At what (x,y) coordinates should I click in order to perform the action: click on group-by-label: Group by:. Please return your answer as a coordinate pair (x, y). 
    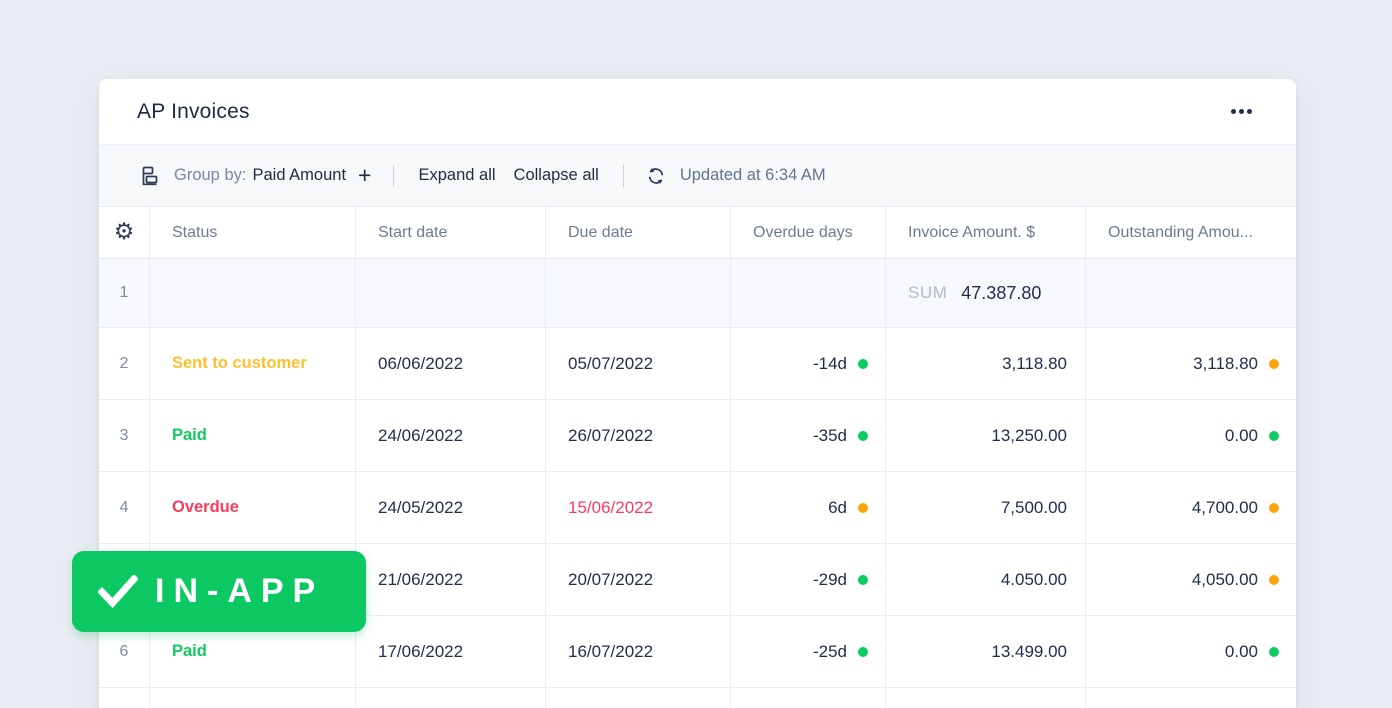
    Looking at the image, I should click on (210, 175).